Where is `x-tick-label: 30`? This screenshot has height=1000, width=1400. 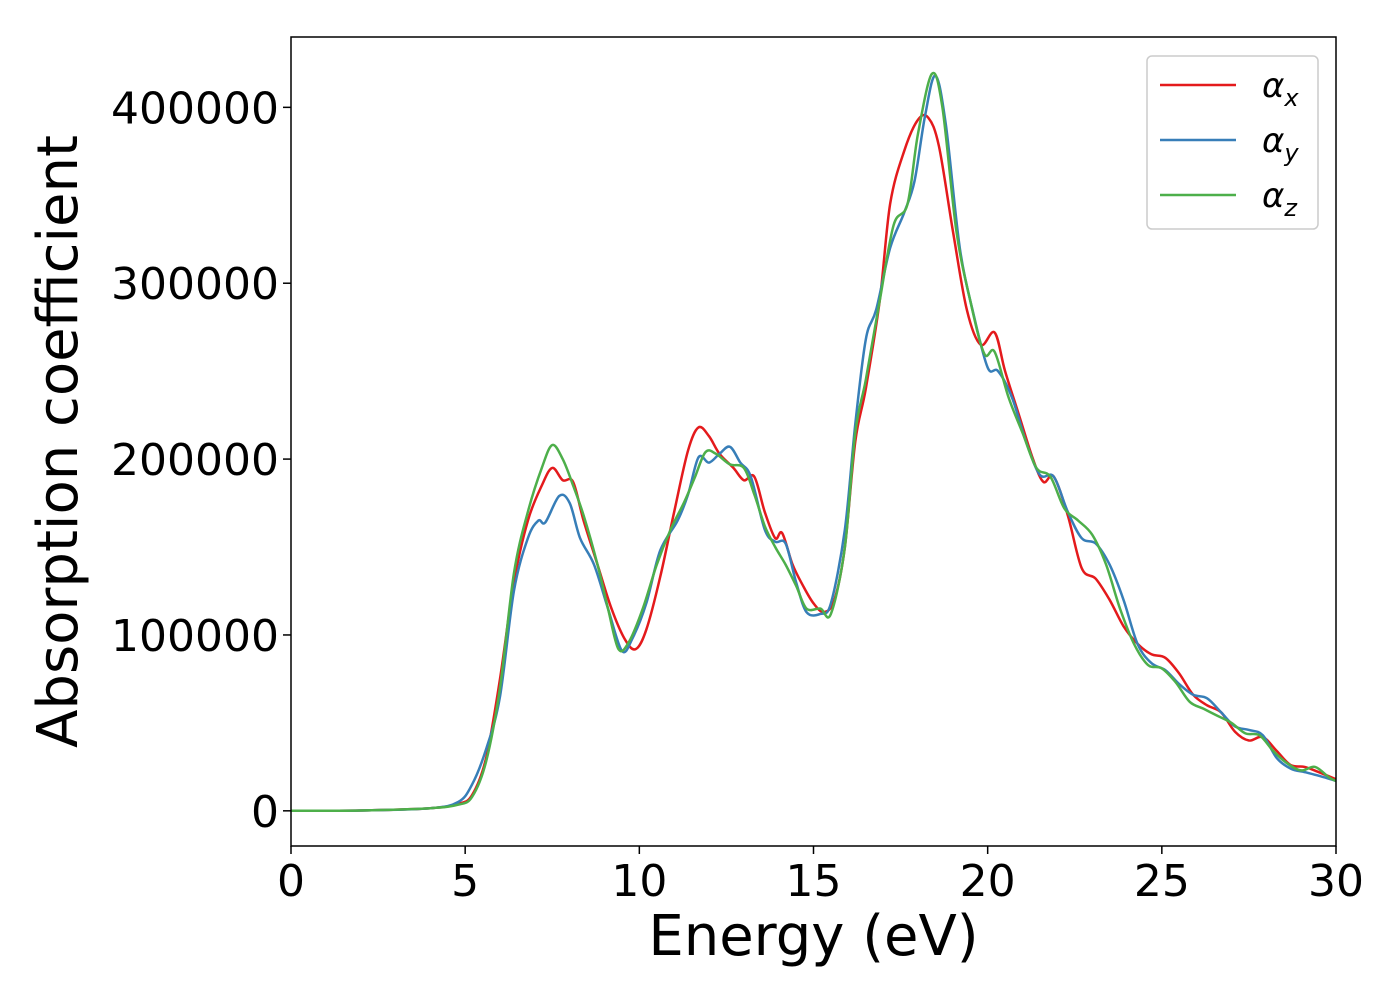
x-tick-label: 30 is located at coordinates (1336, 881).